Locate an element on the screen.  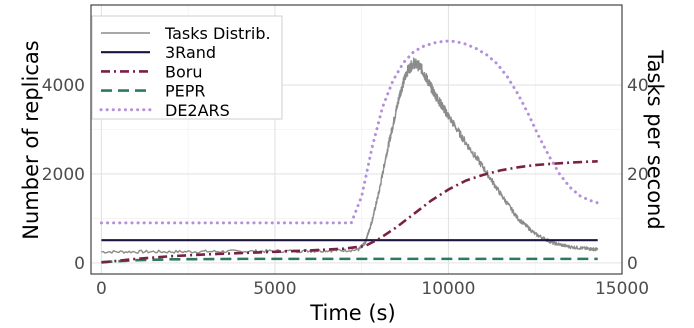
legend-item-de2ars: DE2ARS is located at coordinates (164, 110).